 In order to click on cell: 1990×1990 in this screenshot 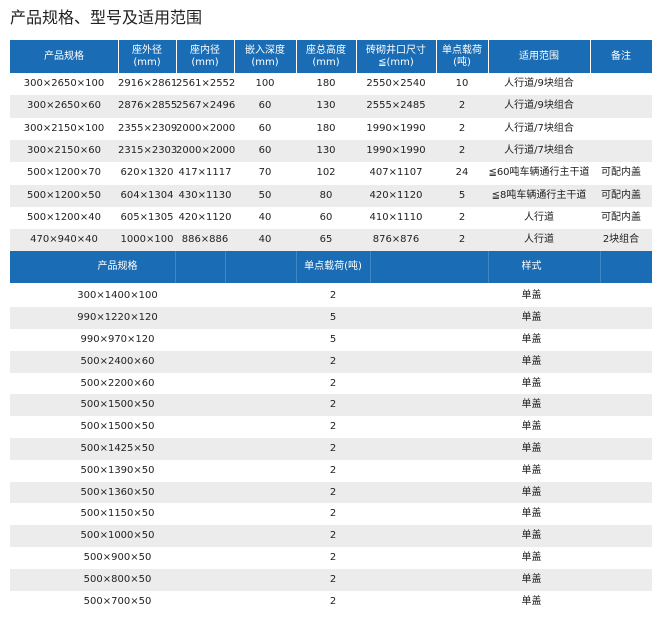, I will do `click(396, 128)`.